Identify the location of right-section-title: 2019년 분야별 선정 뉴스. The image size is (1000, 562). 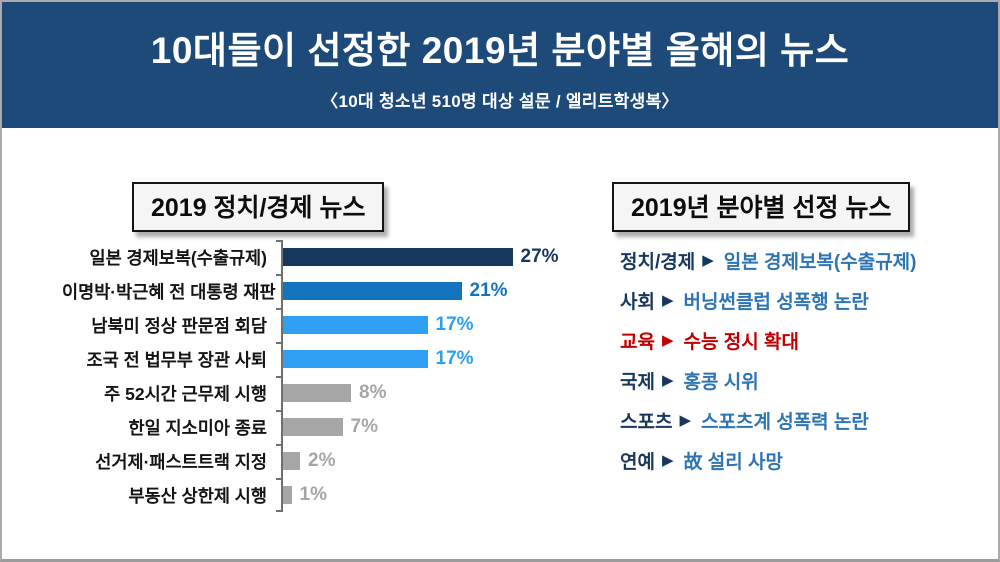
(761, 208).